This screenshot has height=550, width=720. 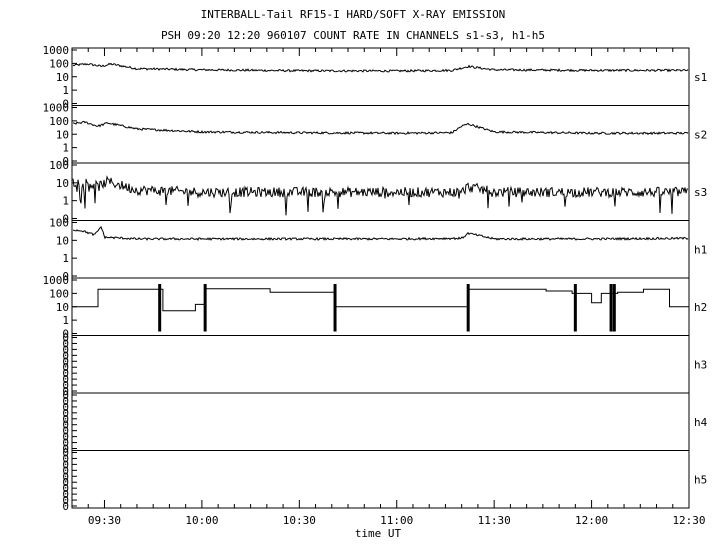 I want to click on series-line-h1, so click(x=380, y=233).